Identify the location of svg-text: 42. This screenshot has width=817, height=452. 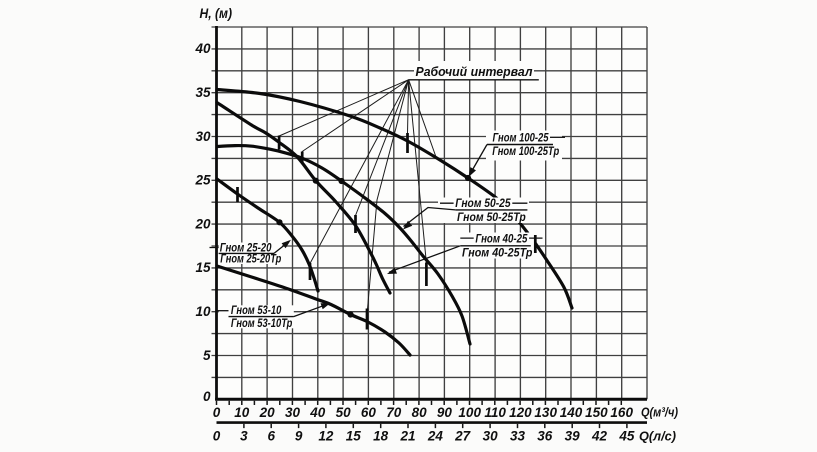
(599, 436).